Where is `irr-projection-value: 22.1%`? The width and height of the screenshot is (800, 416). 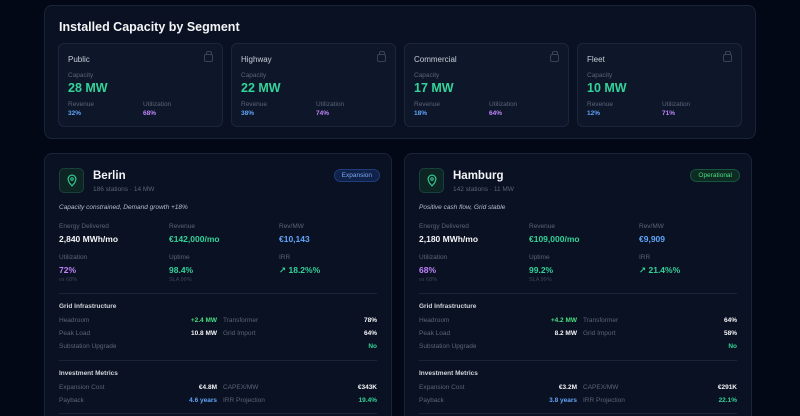
irr-projection-value: 22.1% is located at coordinates (727, 400).